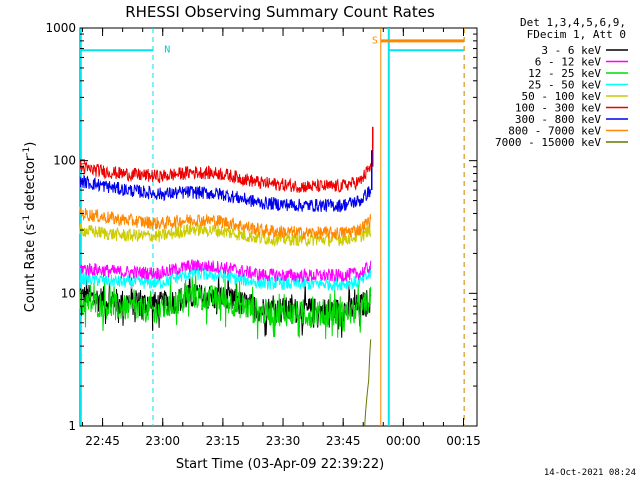 The height and width of the screenshot is (480, 640). I want to click on x-tick-label: 23:30, so click(283, 441).